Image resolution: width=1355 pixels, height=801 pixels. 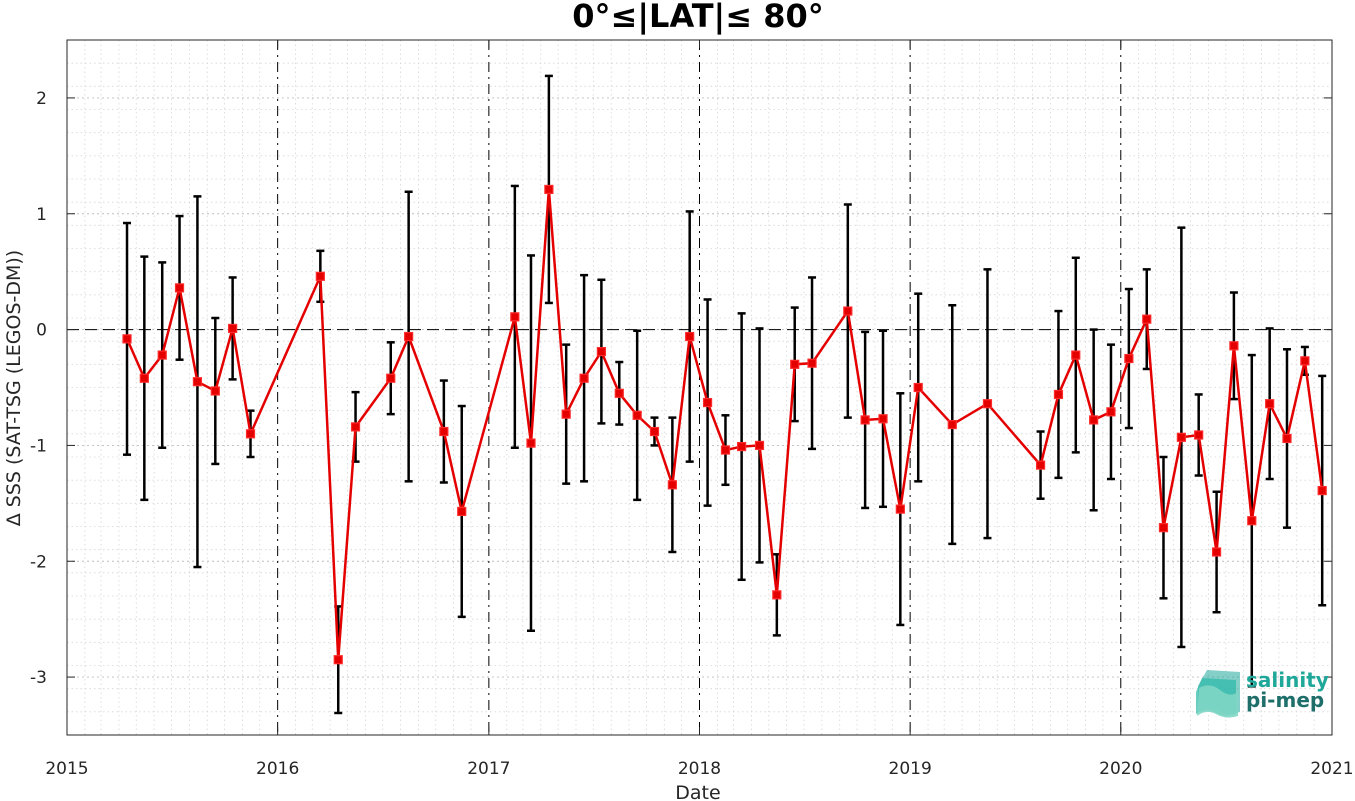 I want to click on chart-title: 0°≤|LAT|≤ 80°, so click(x=697, y=18).